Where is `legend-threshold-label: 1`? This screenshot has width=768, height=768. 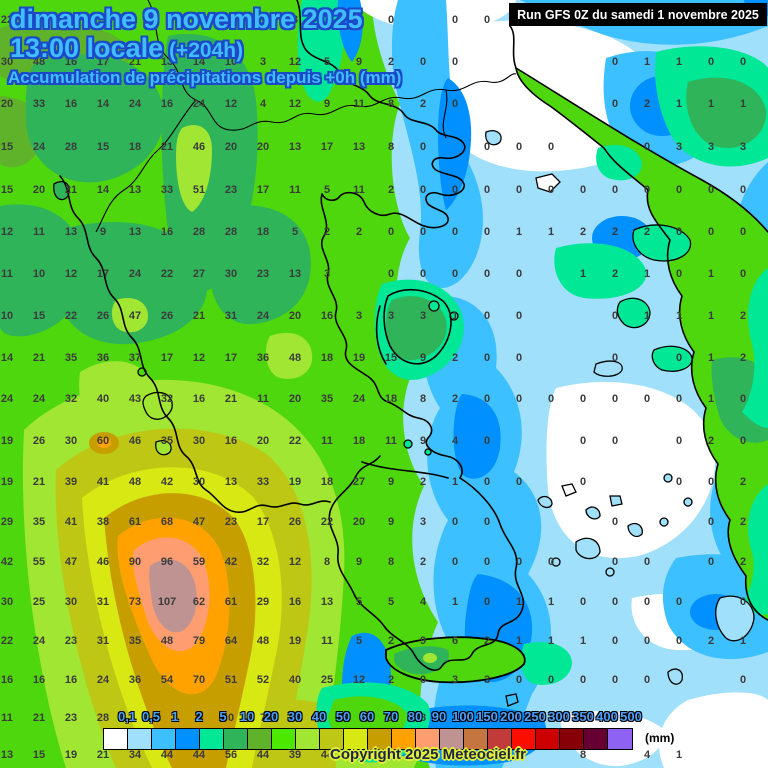 legend-threshold-label: 1 is located at coordinates (175, 716).